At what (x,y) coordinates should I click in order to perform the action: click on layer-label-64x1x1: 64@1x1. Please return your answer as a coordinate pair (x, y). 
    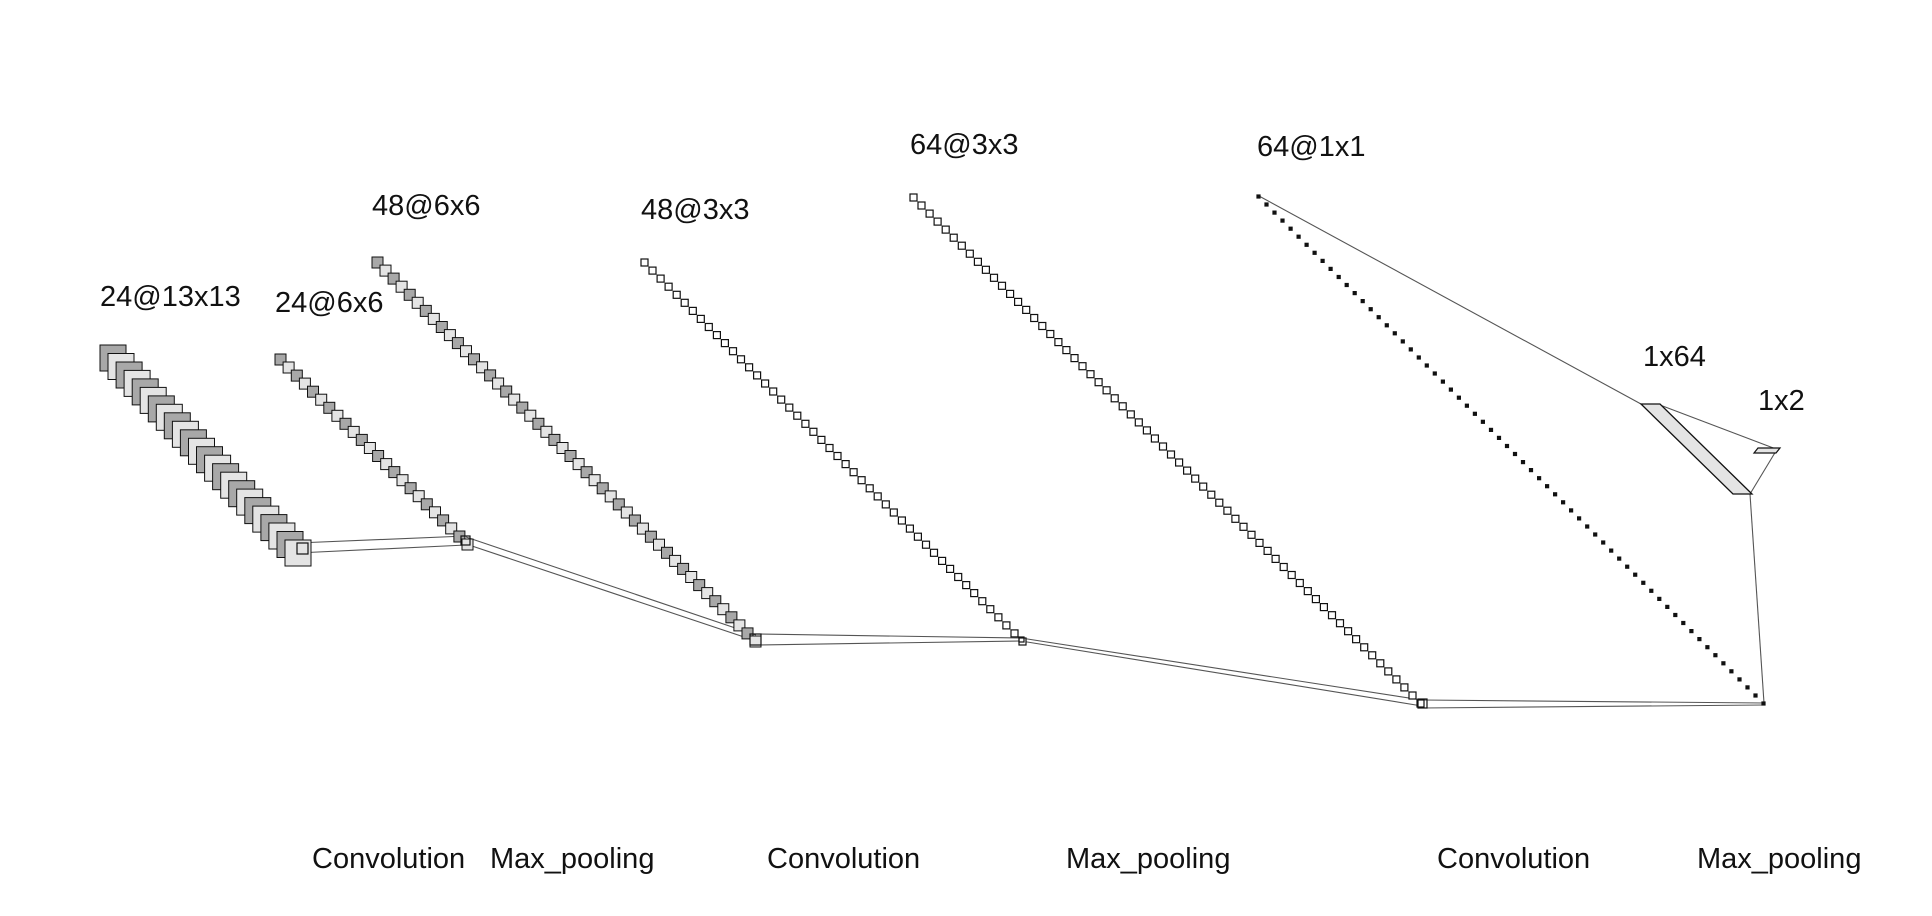
    Looking at the image, I should click on (1311, 147).